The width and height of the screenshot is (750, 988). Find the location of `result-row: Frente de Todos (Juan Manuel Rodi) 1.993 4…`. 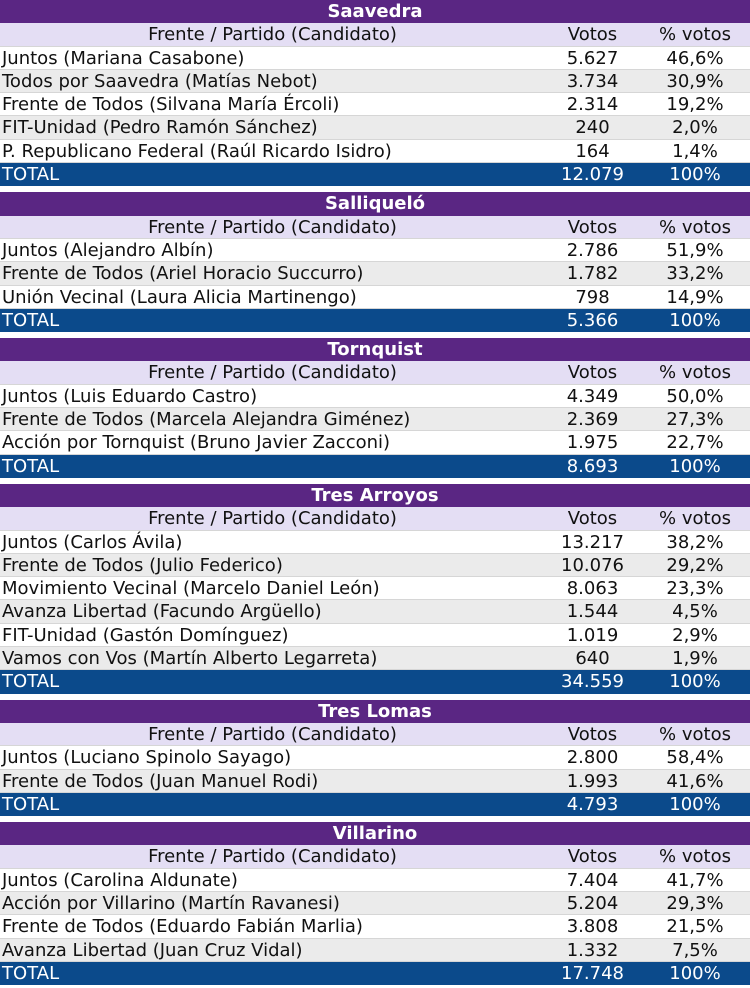

result-row: Frente de Todos (Juan Manuel Rodi) 1.993 4… is located at coordinates (375, 781).